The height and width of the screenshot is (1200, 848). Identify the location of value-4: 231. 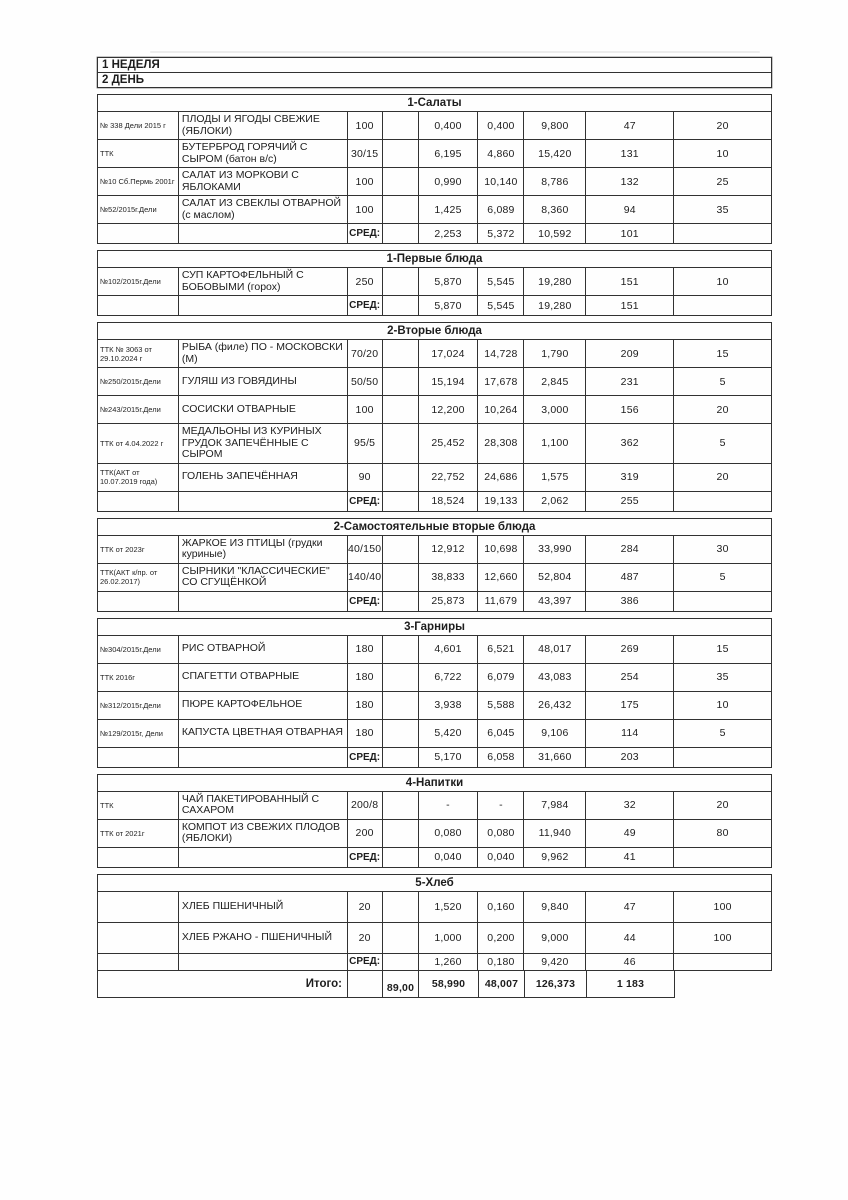
(630, 382).